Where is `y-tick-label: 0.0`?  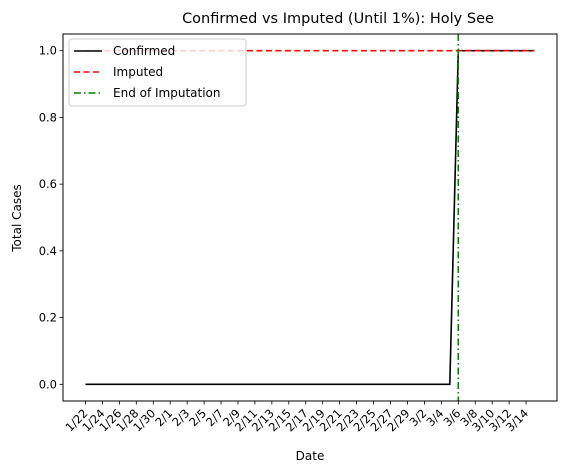
y-tick-label: 0.0 is located at coordinates (48, 384).